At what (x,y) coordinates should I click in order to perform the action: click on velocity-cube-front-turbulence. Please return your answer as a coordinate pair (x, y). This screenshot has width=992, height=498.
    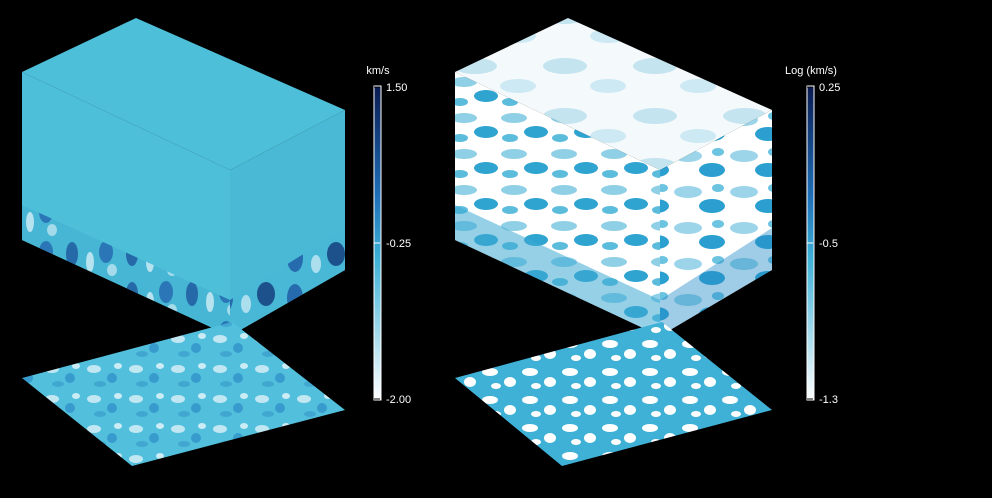
    Looking at the image, I should click on (287, 282).